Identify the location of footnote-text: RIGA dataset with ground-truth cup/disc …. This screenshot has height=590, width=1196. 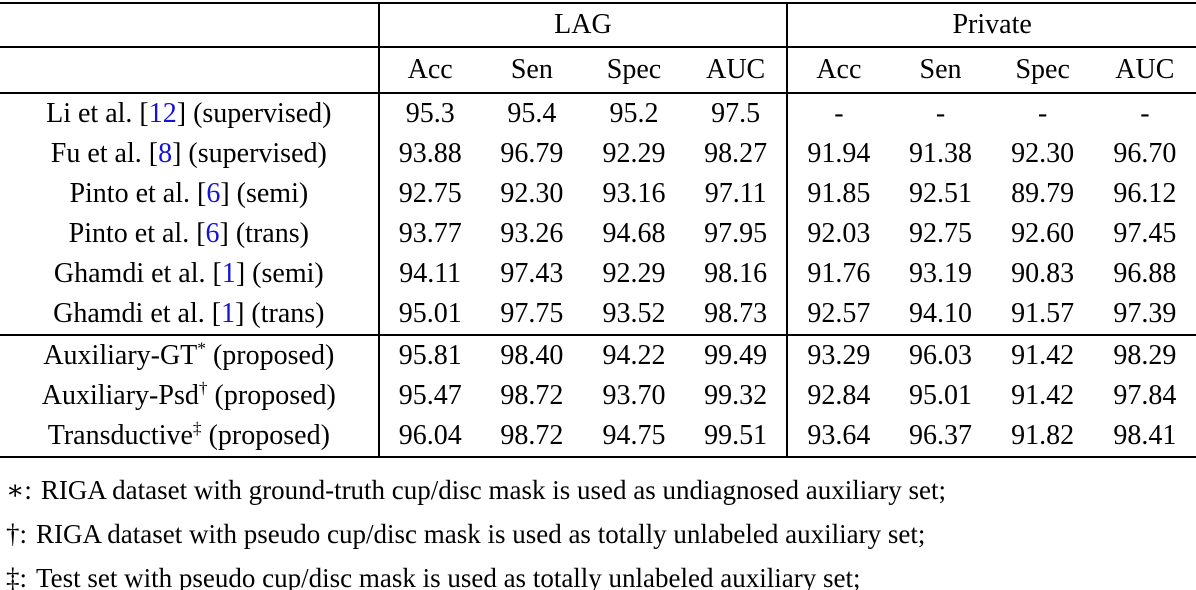
(493, 490).